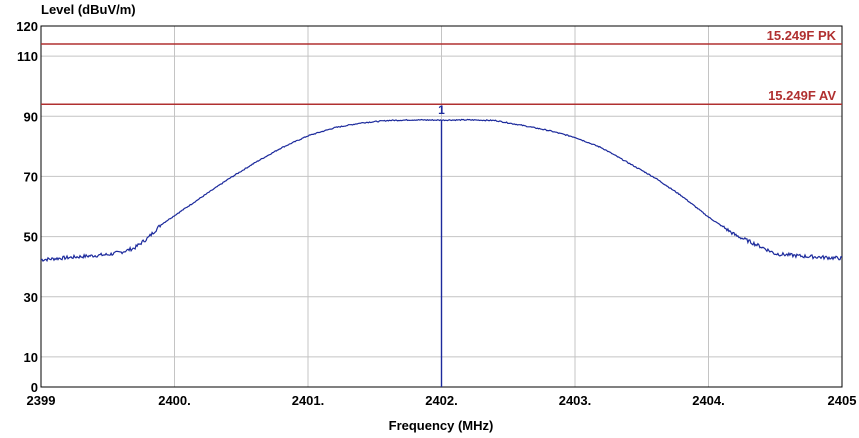 The width and height of the screenshot is (859, 438). I want to click on y-tick-label: 110, so click(27, 56).